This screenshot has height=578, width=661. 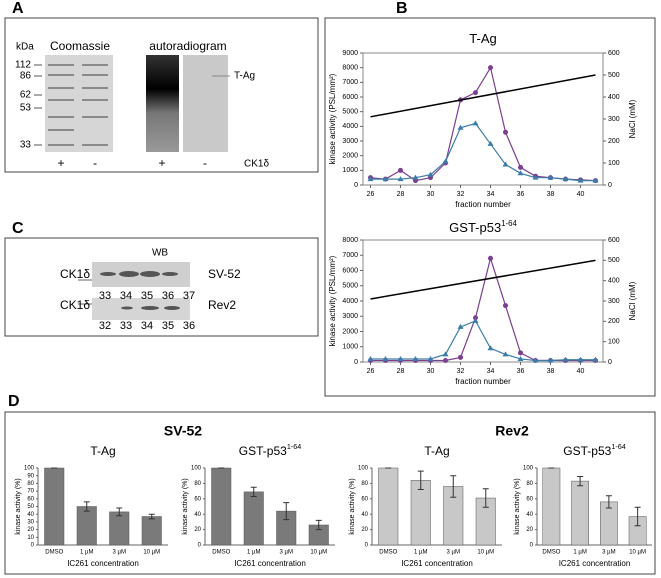 I want to click on fraction-label: 37, so click(x=189, y=296).